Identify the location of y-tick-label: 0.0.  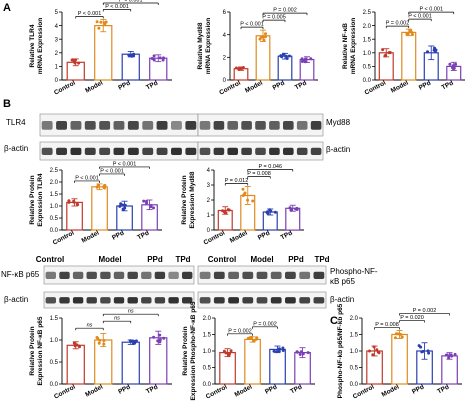
(54, 231).